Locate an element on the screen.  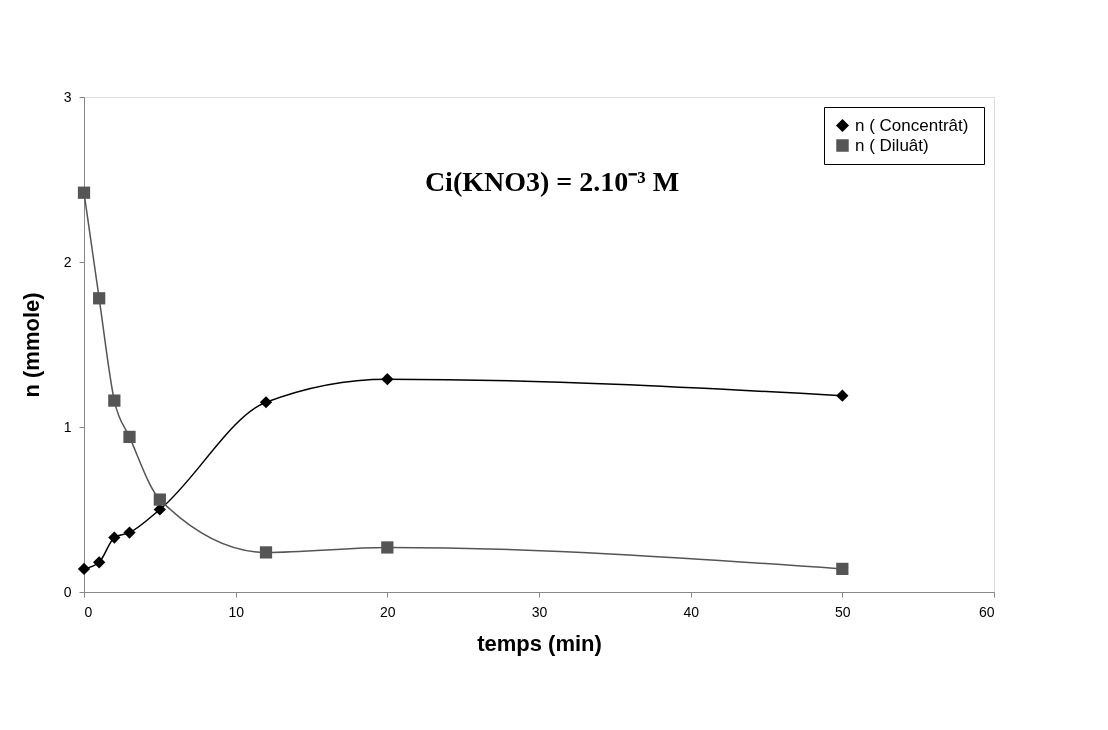
y-tick-label: 2 is located at coordinates (67, 261).